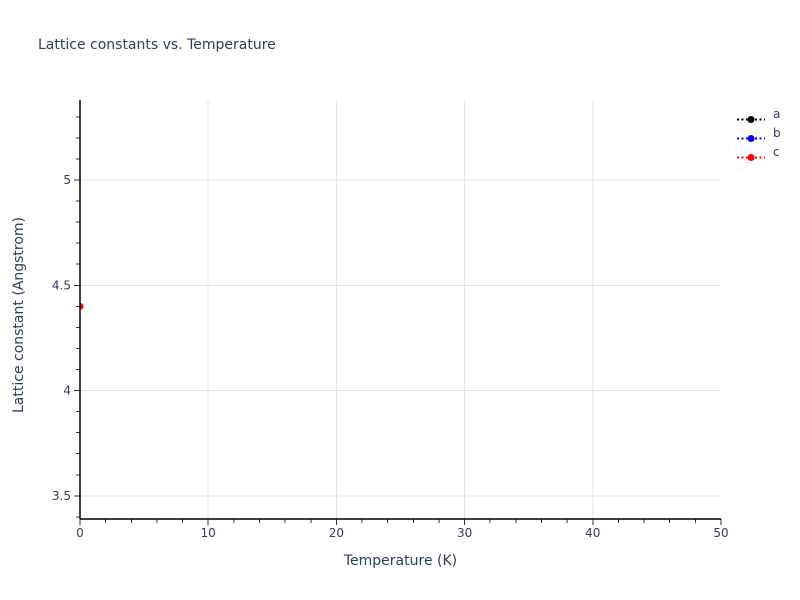 Image resolution: width=800 pixels, height=600 pixels. I want to click on legend-item-b: b, so click(758, 132).